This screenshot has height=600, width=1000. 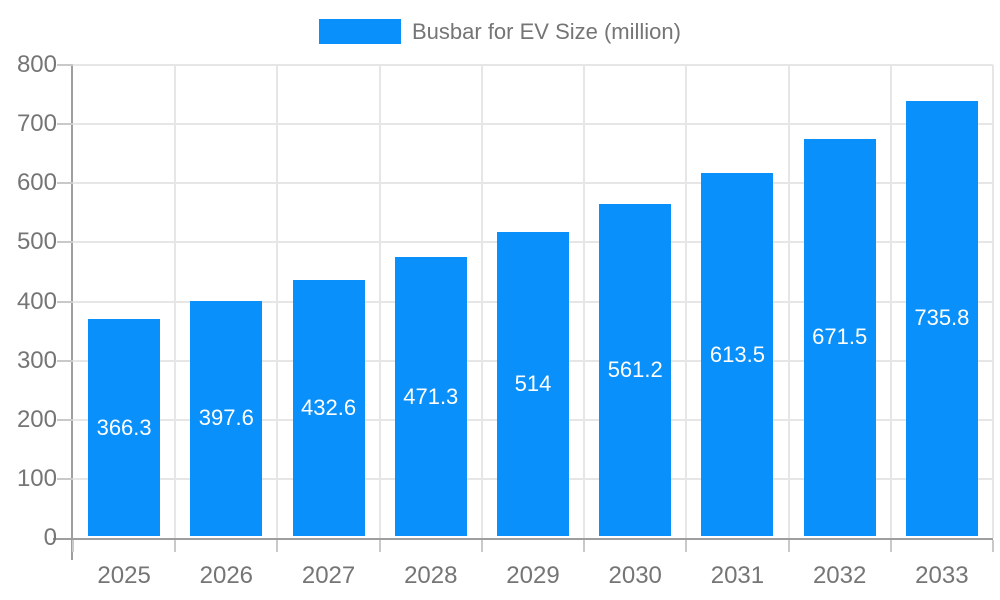 What do you see at coordinates (36, 242) in the screenshot?
I see `y-tick-label: 500` at bounding box center [36, 242].